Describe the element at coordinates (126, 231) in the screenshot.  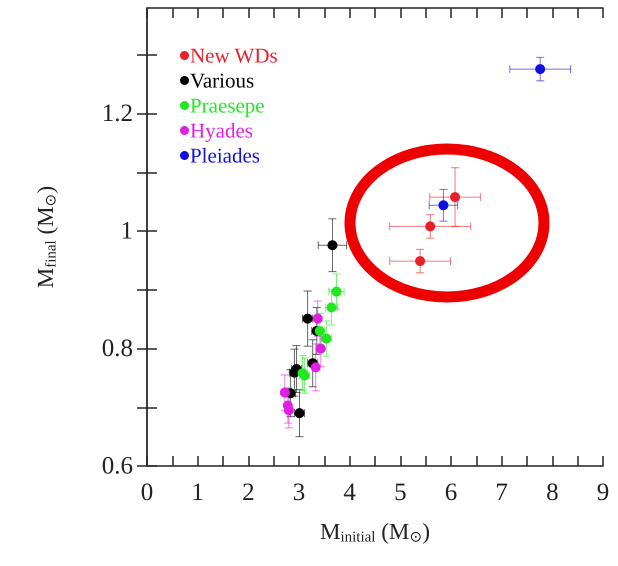
I see `y-tick-label: 1` at that location.